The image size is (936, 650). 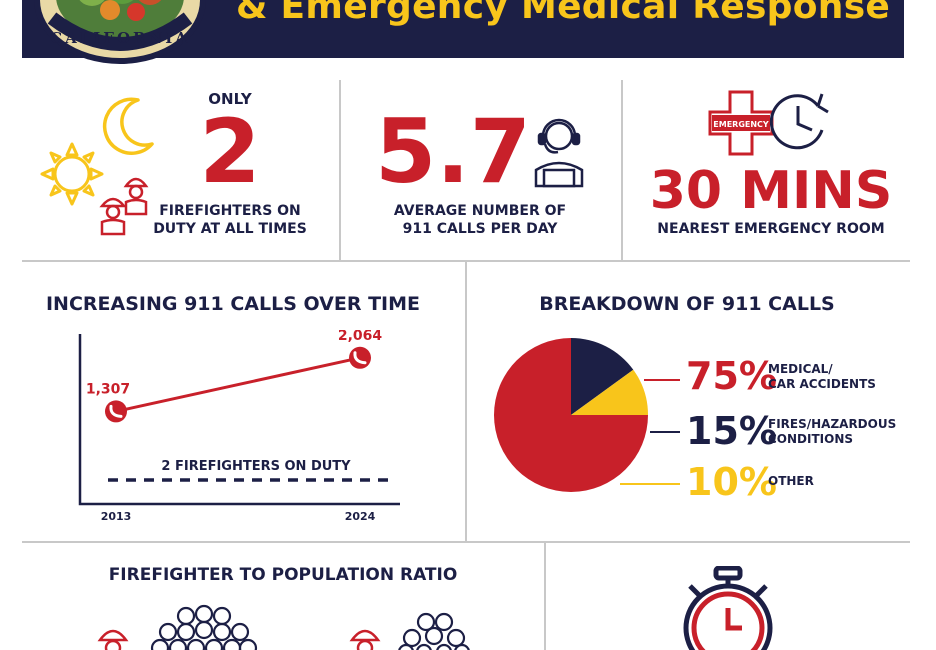 What do you see at coordinates (239, 420) in the screenshot?
I see `axis-lines` at bounding box center [239, 420].